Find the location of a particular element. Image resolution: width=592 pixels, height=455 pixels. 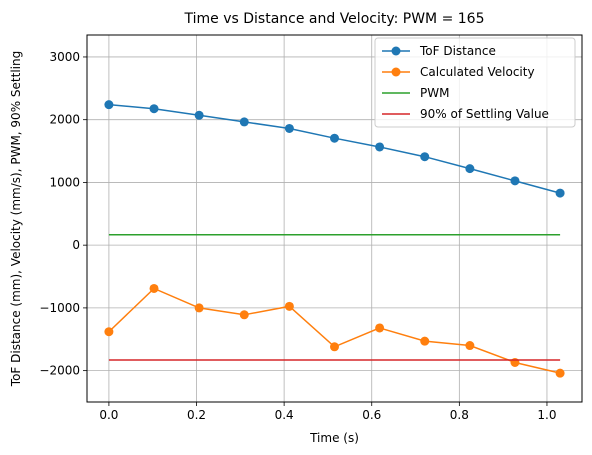

chart-title: Time vs Distance and Velocity: PWM = 165 is located at coordinates (334, 19).